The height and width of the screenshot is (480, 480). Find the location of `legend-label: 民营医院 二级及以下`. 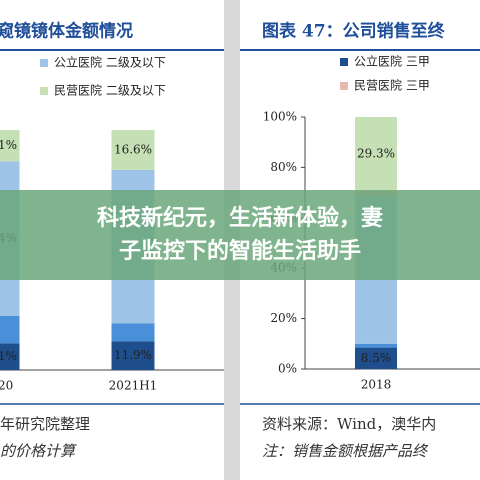

legend-label: 民营医院 二级及以下 is located at coordinates (110, 91).